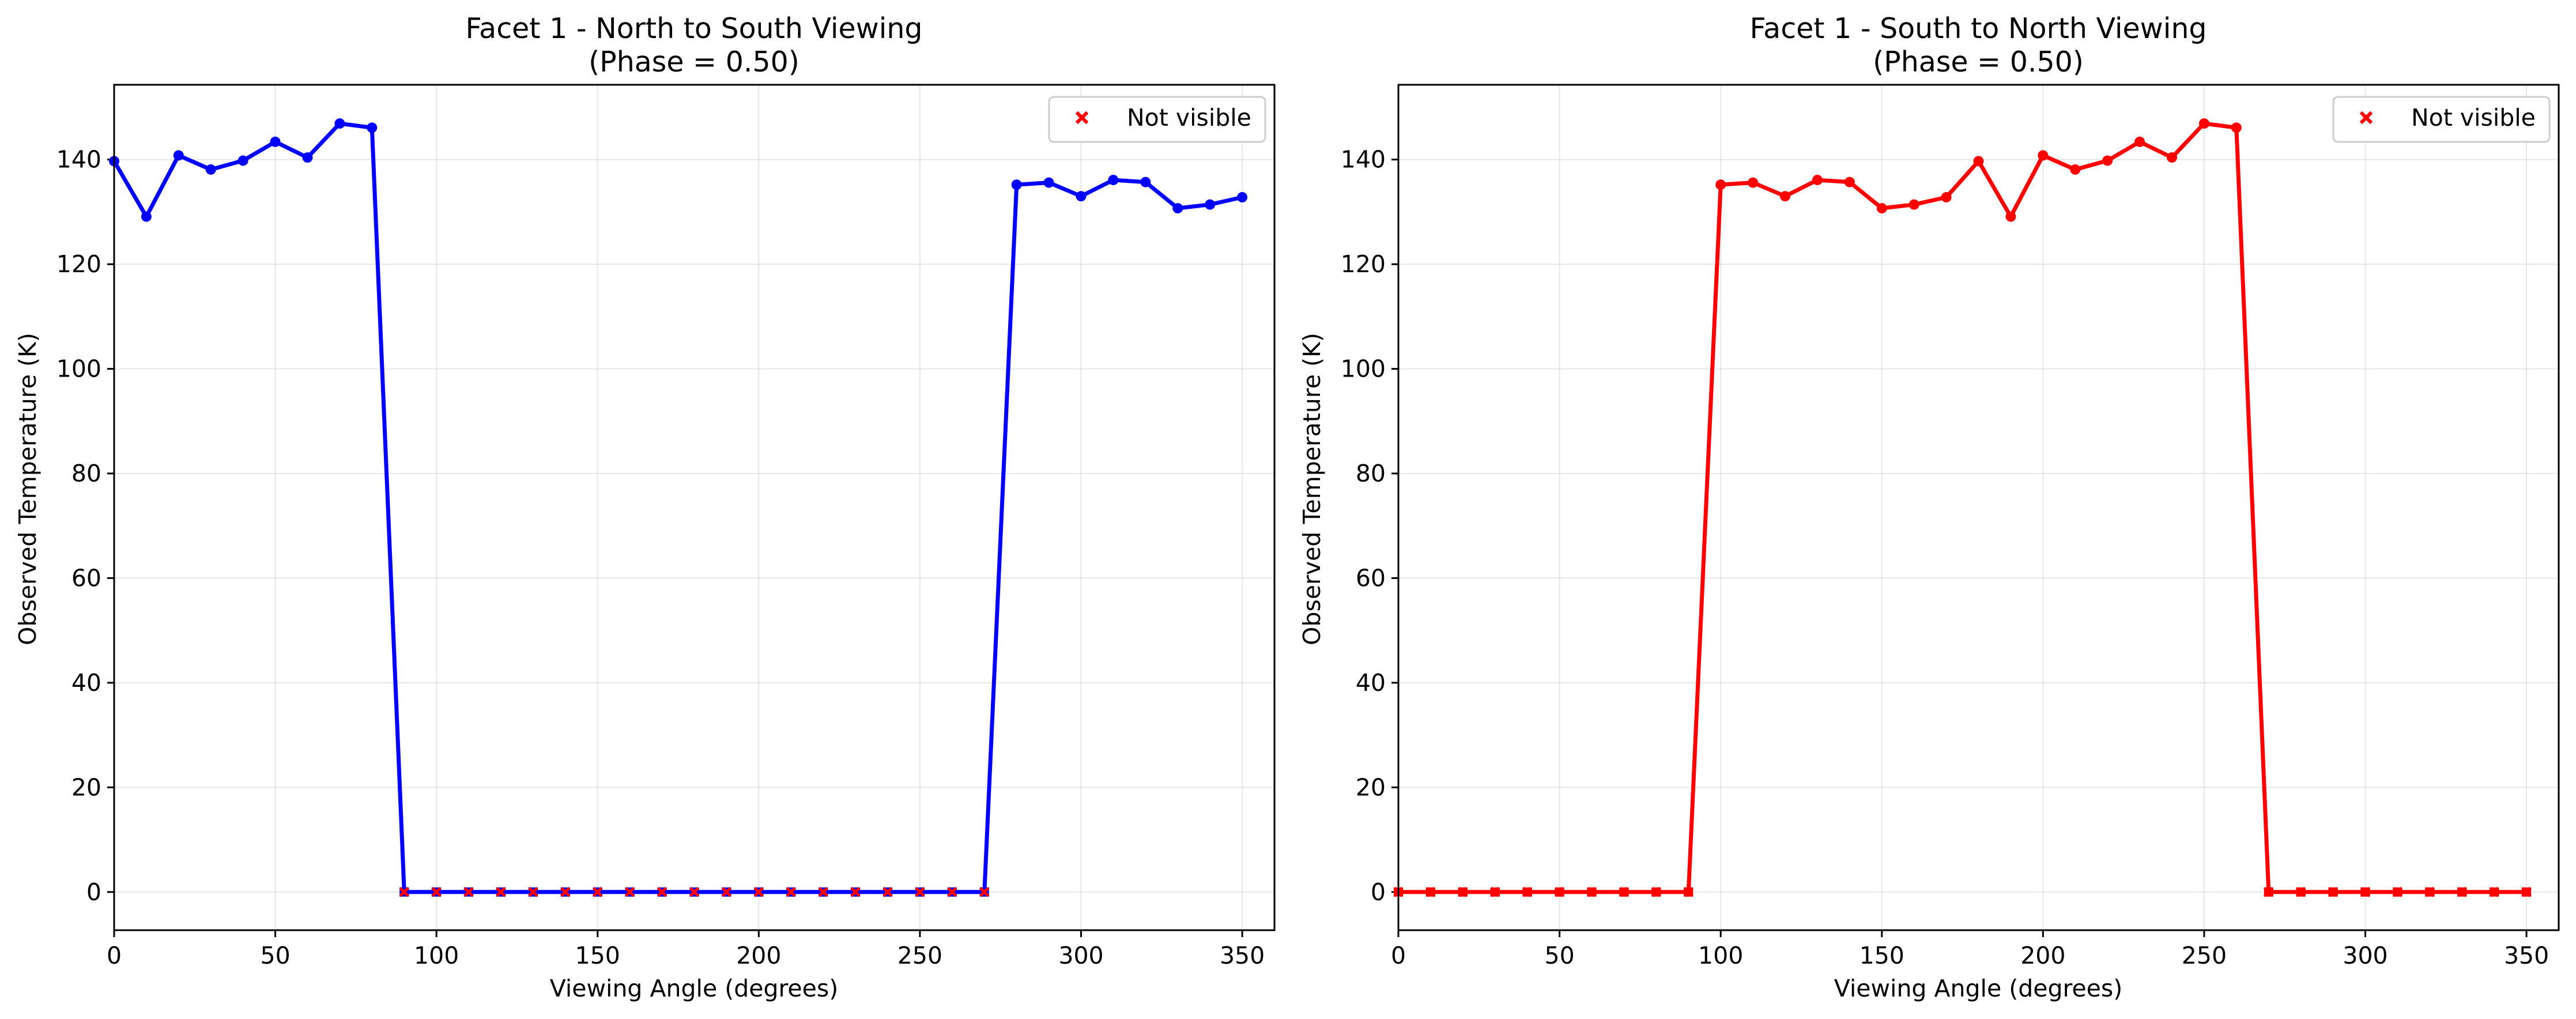  What do you see at coordinates (436, 955) in the screenshot?
I see `x-tick-label: 100` at bounding box center [436, 955].